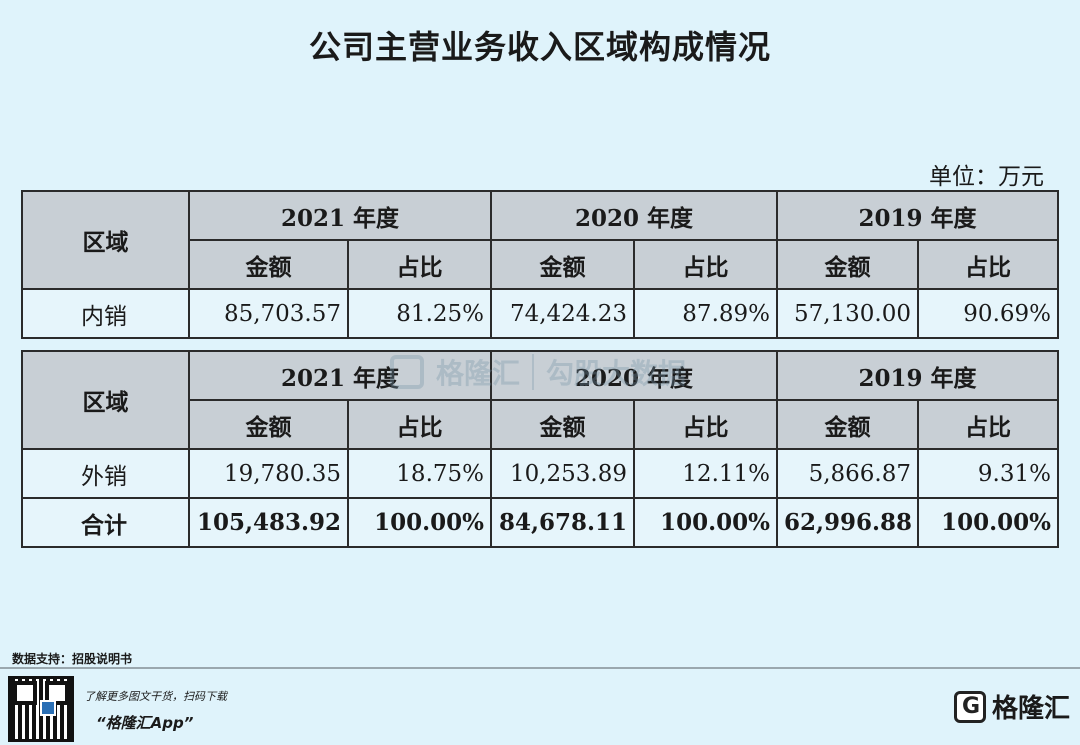 The image size is (1080, 745). Describe the element at coordinates (105, 473) in the screenshot. I see `region-cell: 外销` at that location.